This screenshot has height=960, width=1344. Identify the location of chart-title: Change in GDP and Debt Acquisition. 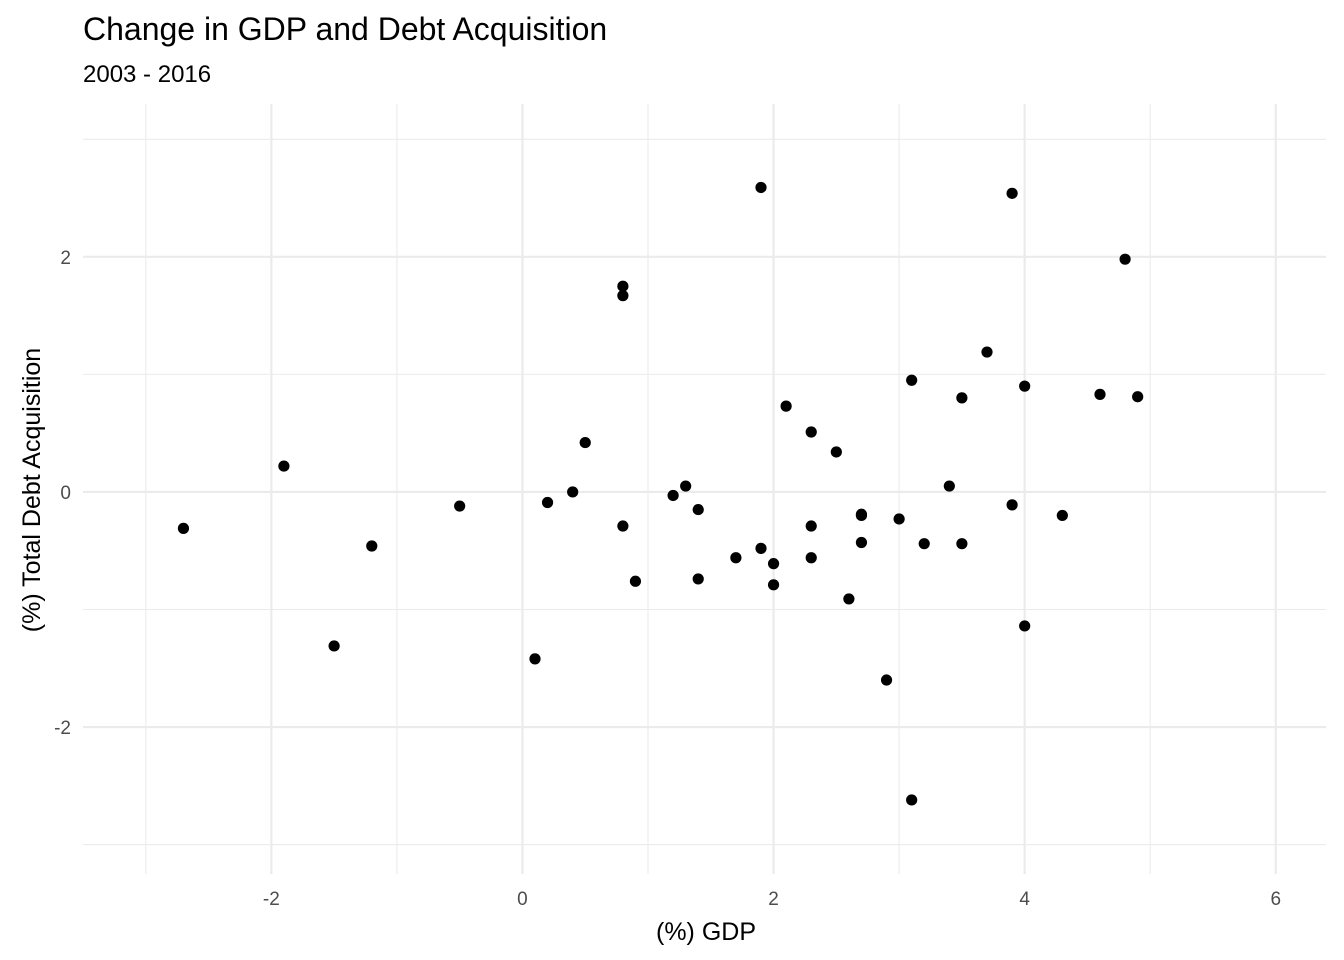
(345, 29).